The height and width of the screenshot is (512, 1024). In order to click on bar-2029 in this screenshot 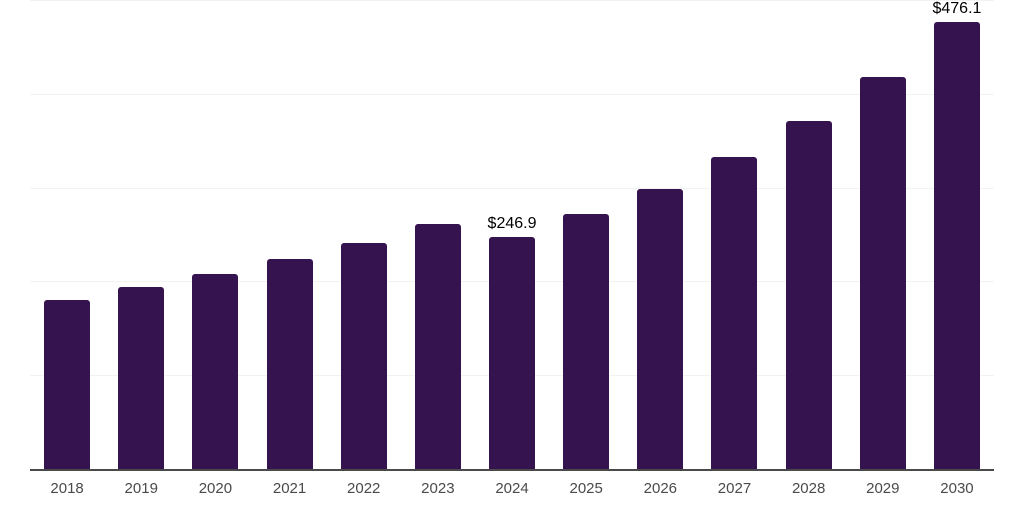, I will do `click(882, 272)`.